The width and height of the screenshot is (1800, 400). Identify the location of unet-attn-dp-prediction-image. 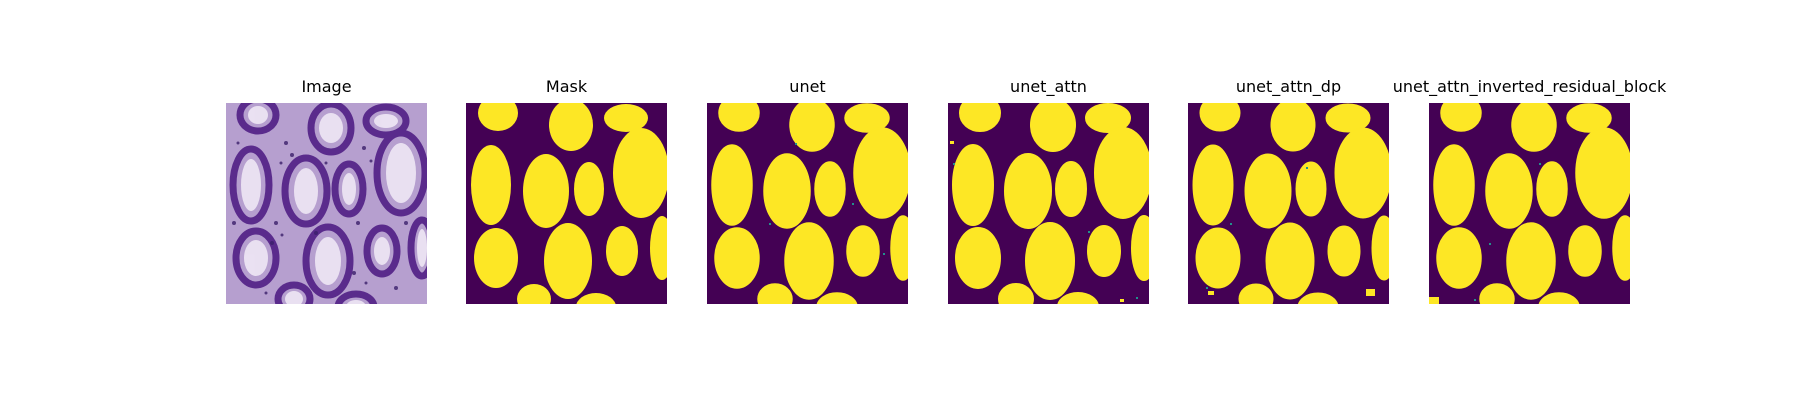
(1288, 203).